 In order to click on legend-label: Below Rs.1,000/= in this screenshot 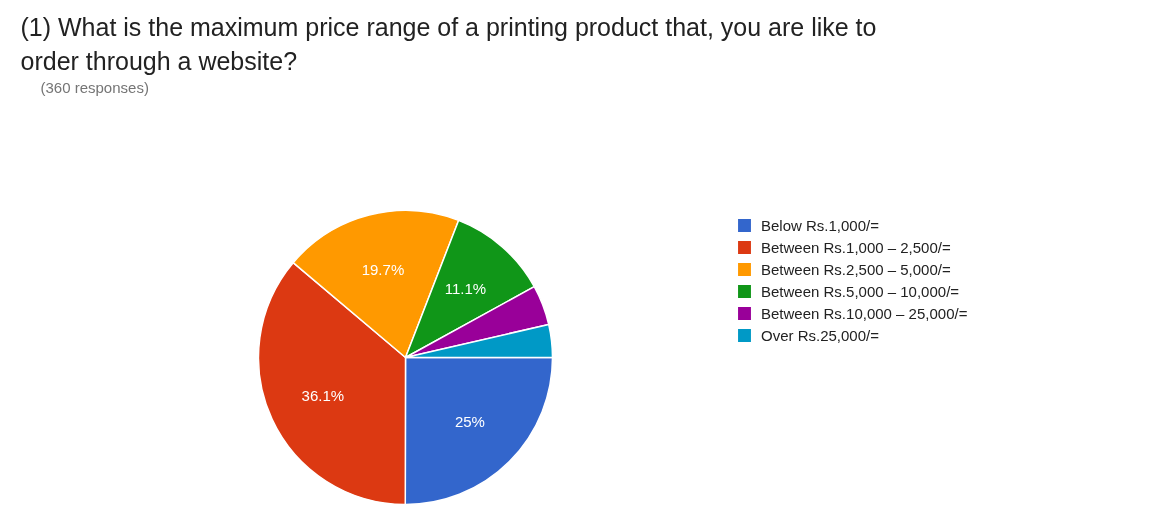, I will do `click(820, 225)`.